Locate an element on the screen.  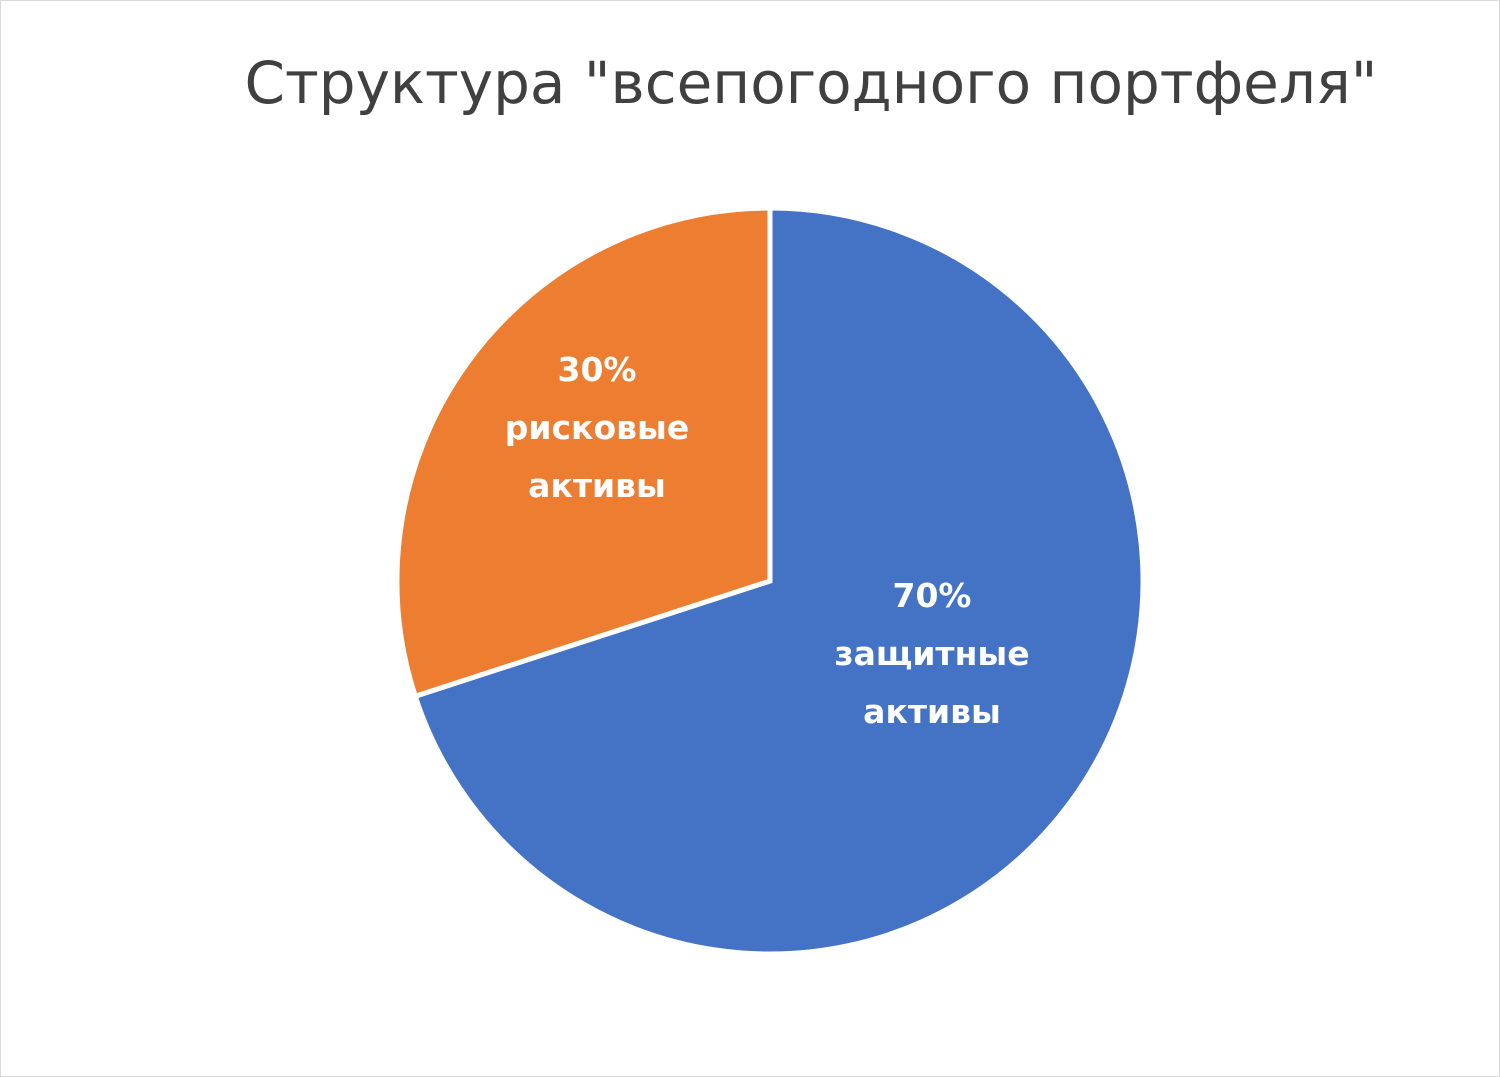
data-label-line1-2: рисковые is located at coordinates (597, 427).